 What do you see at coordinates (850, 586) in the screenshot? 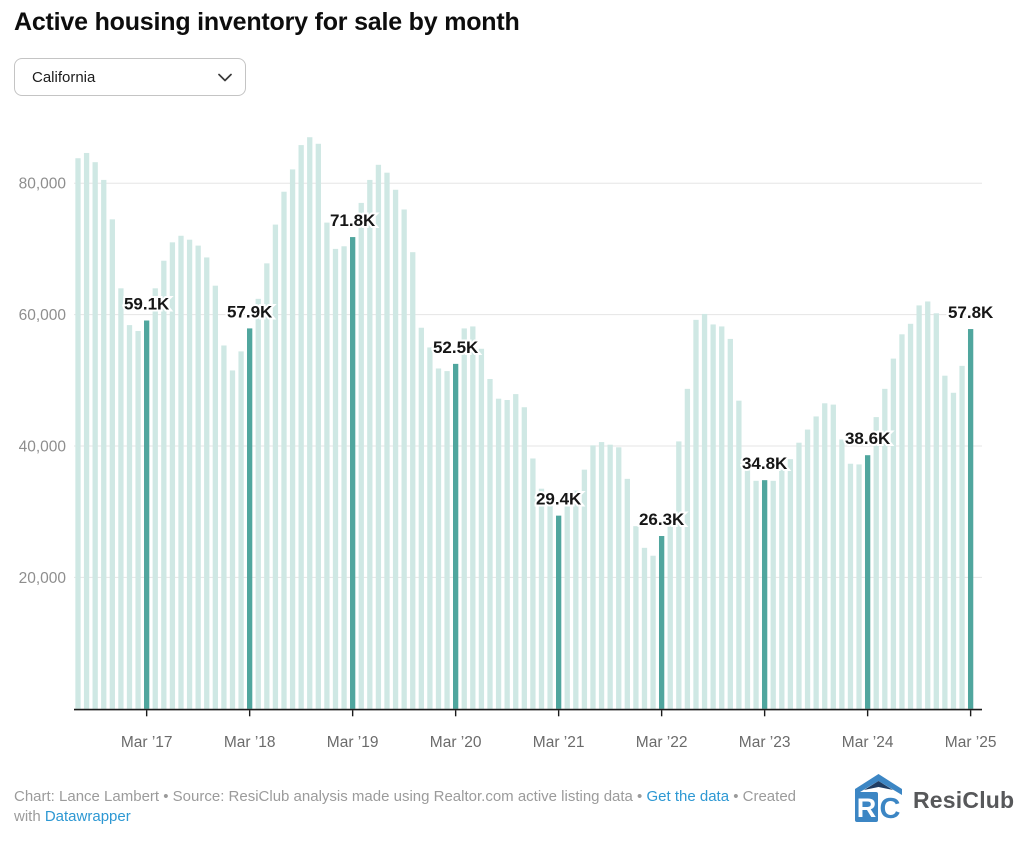
I see `bar-jan-2024` at bounding box center [850, 586].